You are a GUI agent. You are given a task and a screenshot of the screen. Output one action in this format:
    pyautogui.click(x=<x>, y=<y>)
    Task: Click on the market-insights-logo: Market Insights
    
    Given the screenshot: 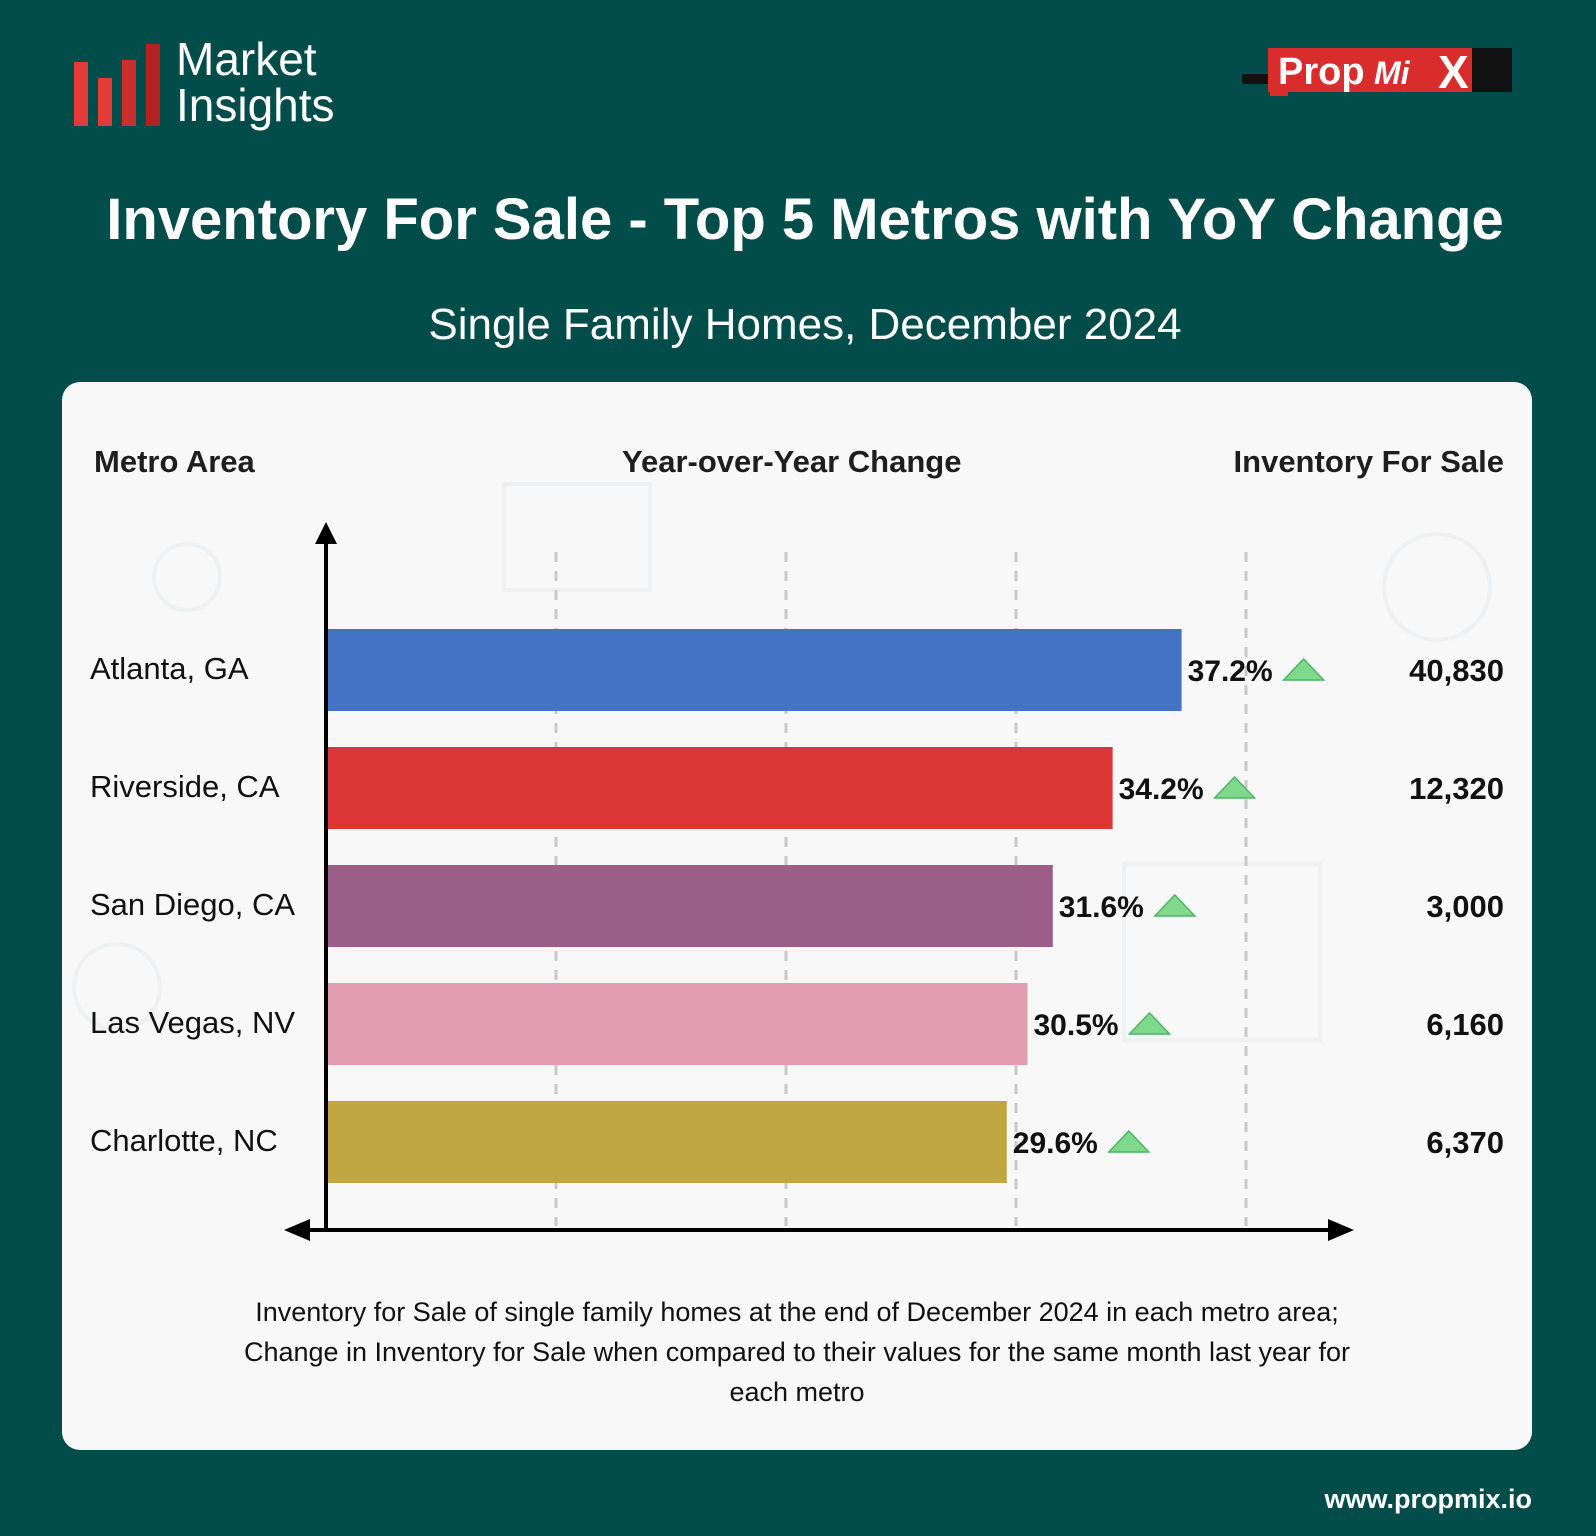 What is the action you would take?
    pyautogui.click(x=204, y=82)
    